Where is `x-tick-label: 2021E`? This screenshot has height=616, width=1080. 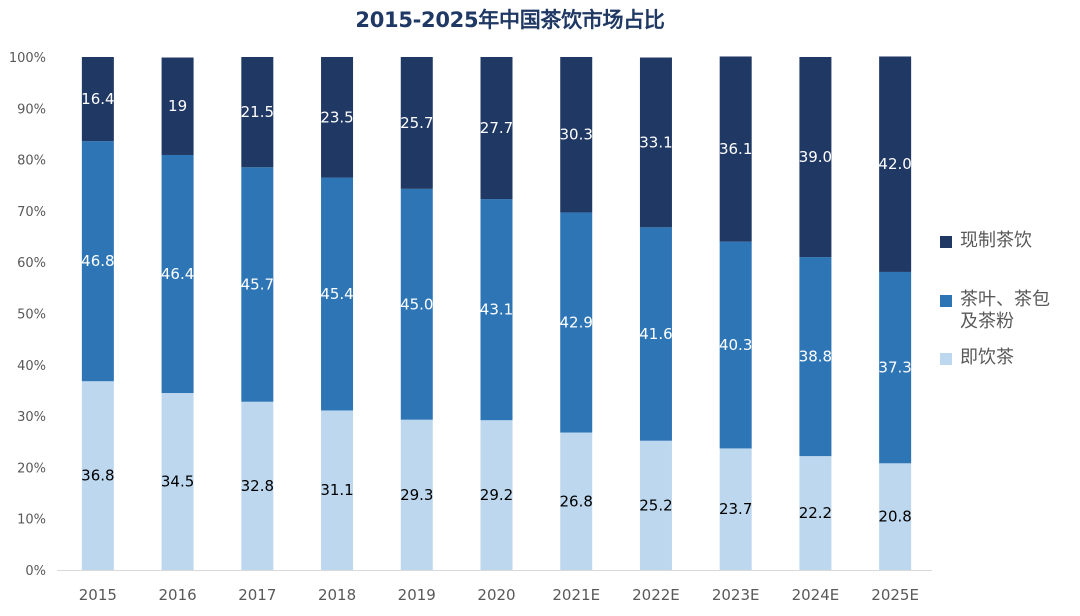
x-tick-label: 2021E is located at coordinates (576, 595).